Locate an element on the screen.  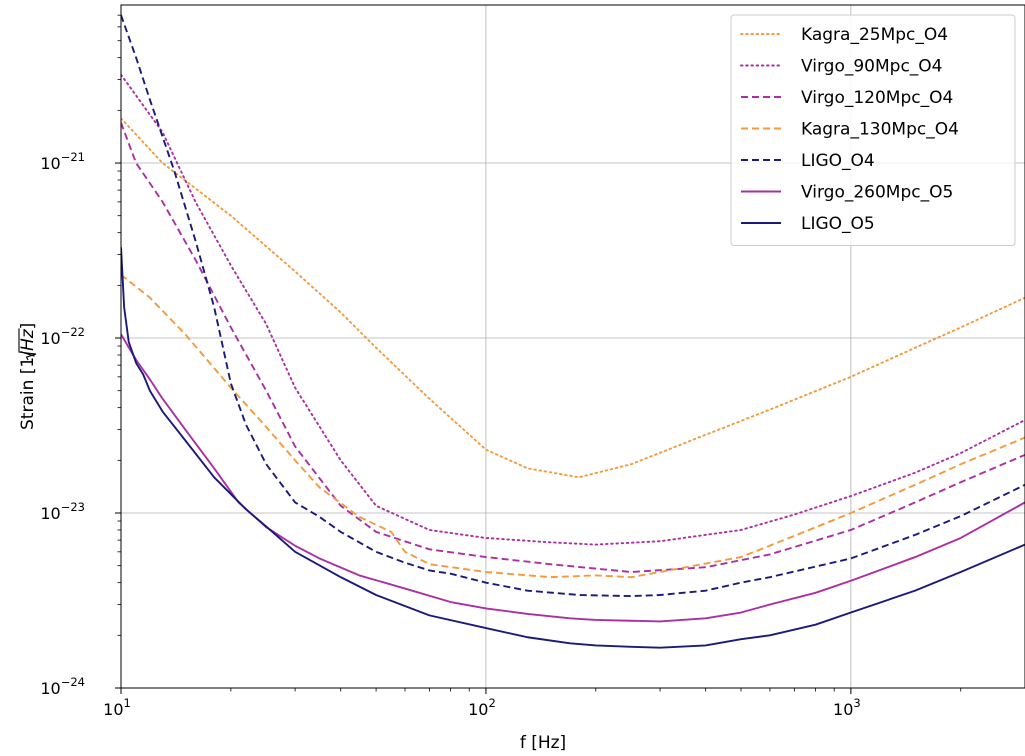
x-tick-label: 10² is located at coordinates (482, 707).